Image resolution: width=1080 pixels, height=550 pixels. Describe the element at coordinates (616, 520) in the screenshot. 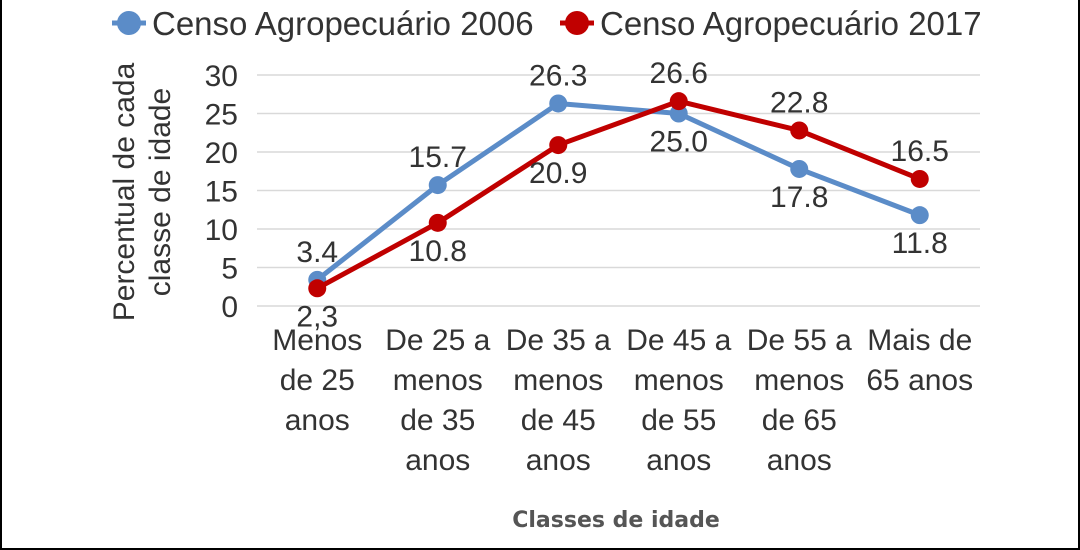

I see `x-axis-label: Classes de idade` at that location.